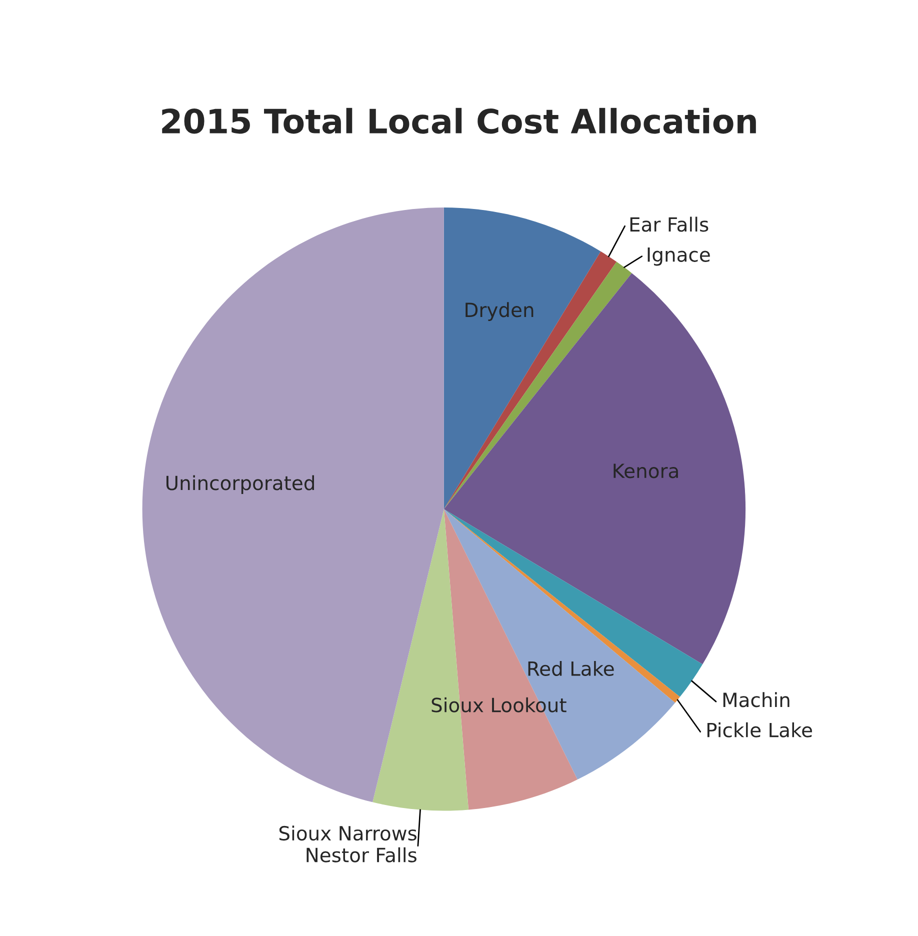  What do you see at coordinates (499, 704) in the screenshot?
I see `slice-label: Sioux Lookout` at bounding box center [499, 704].